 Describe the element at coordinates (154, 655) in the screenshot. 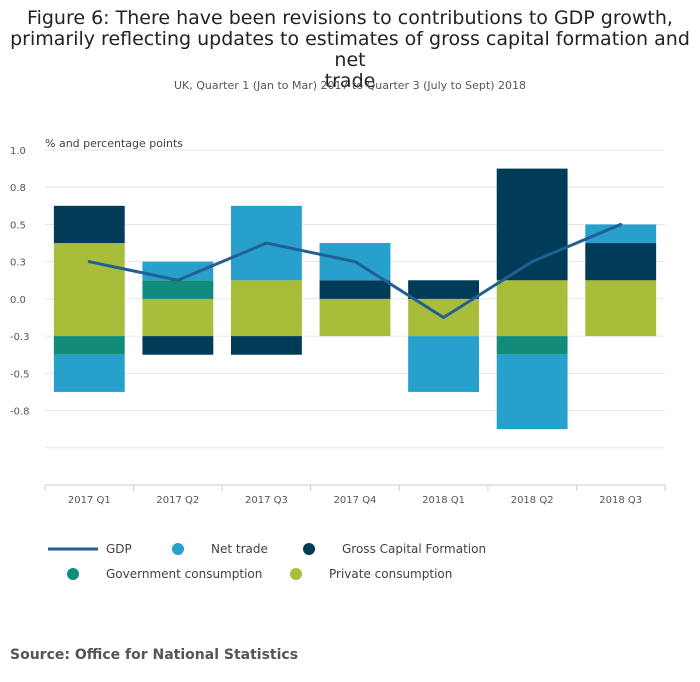

I see `source-note: Source: Office for National Statistics` at that location.